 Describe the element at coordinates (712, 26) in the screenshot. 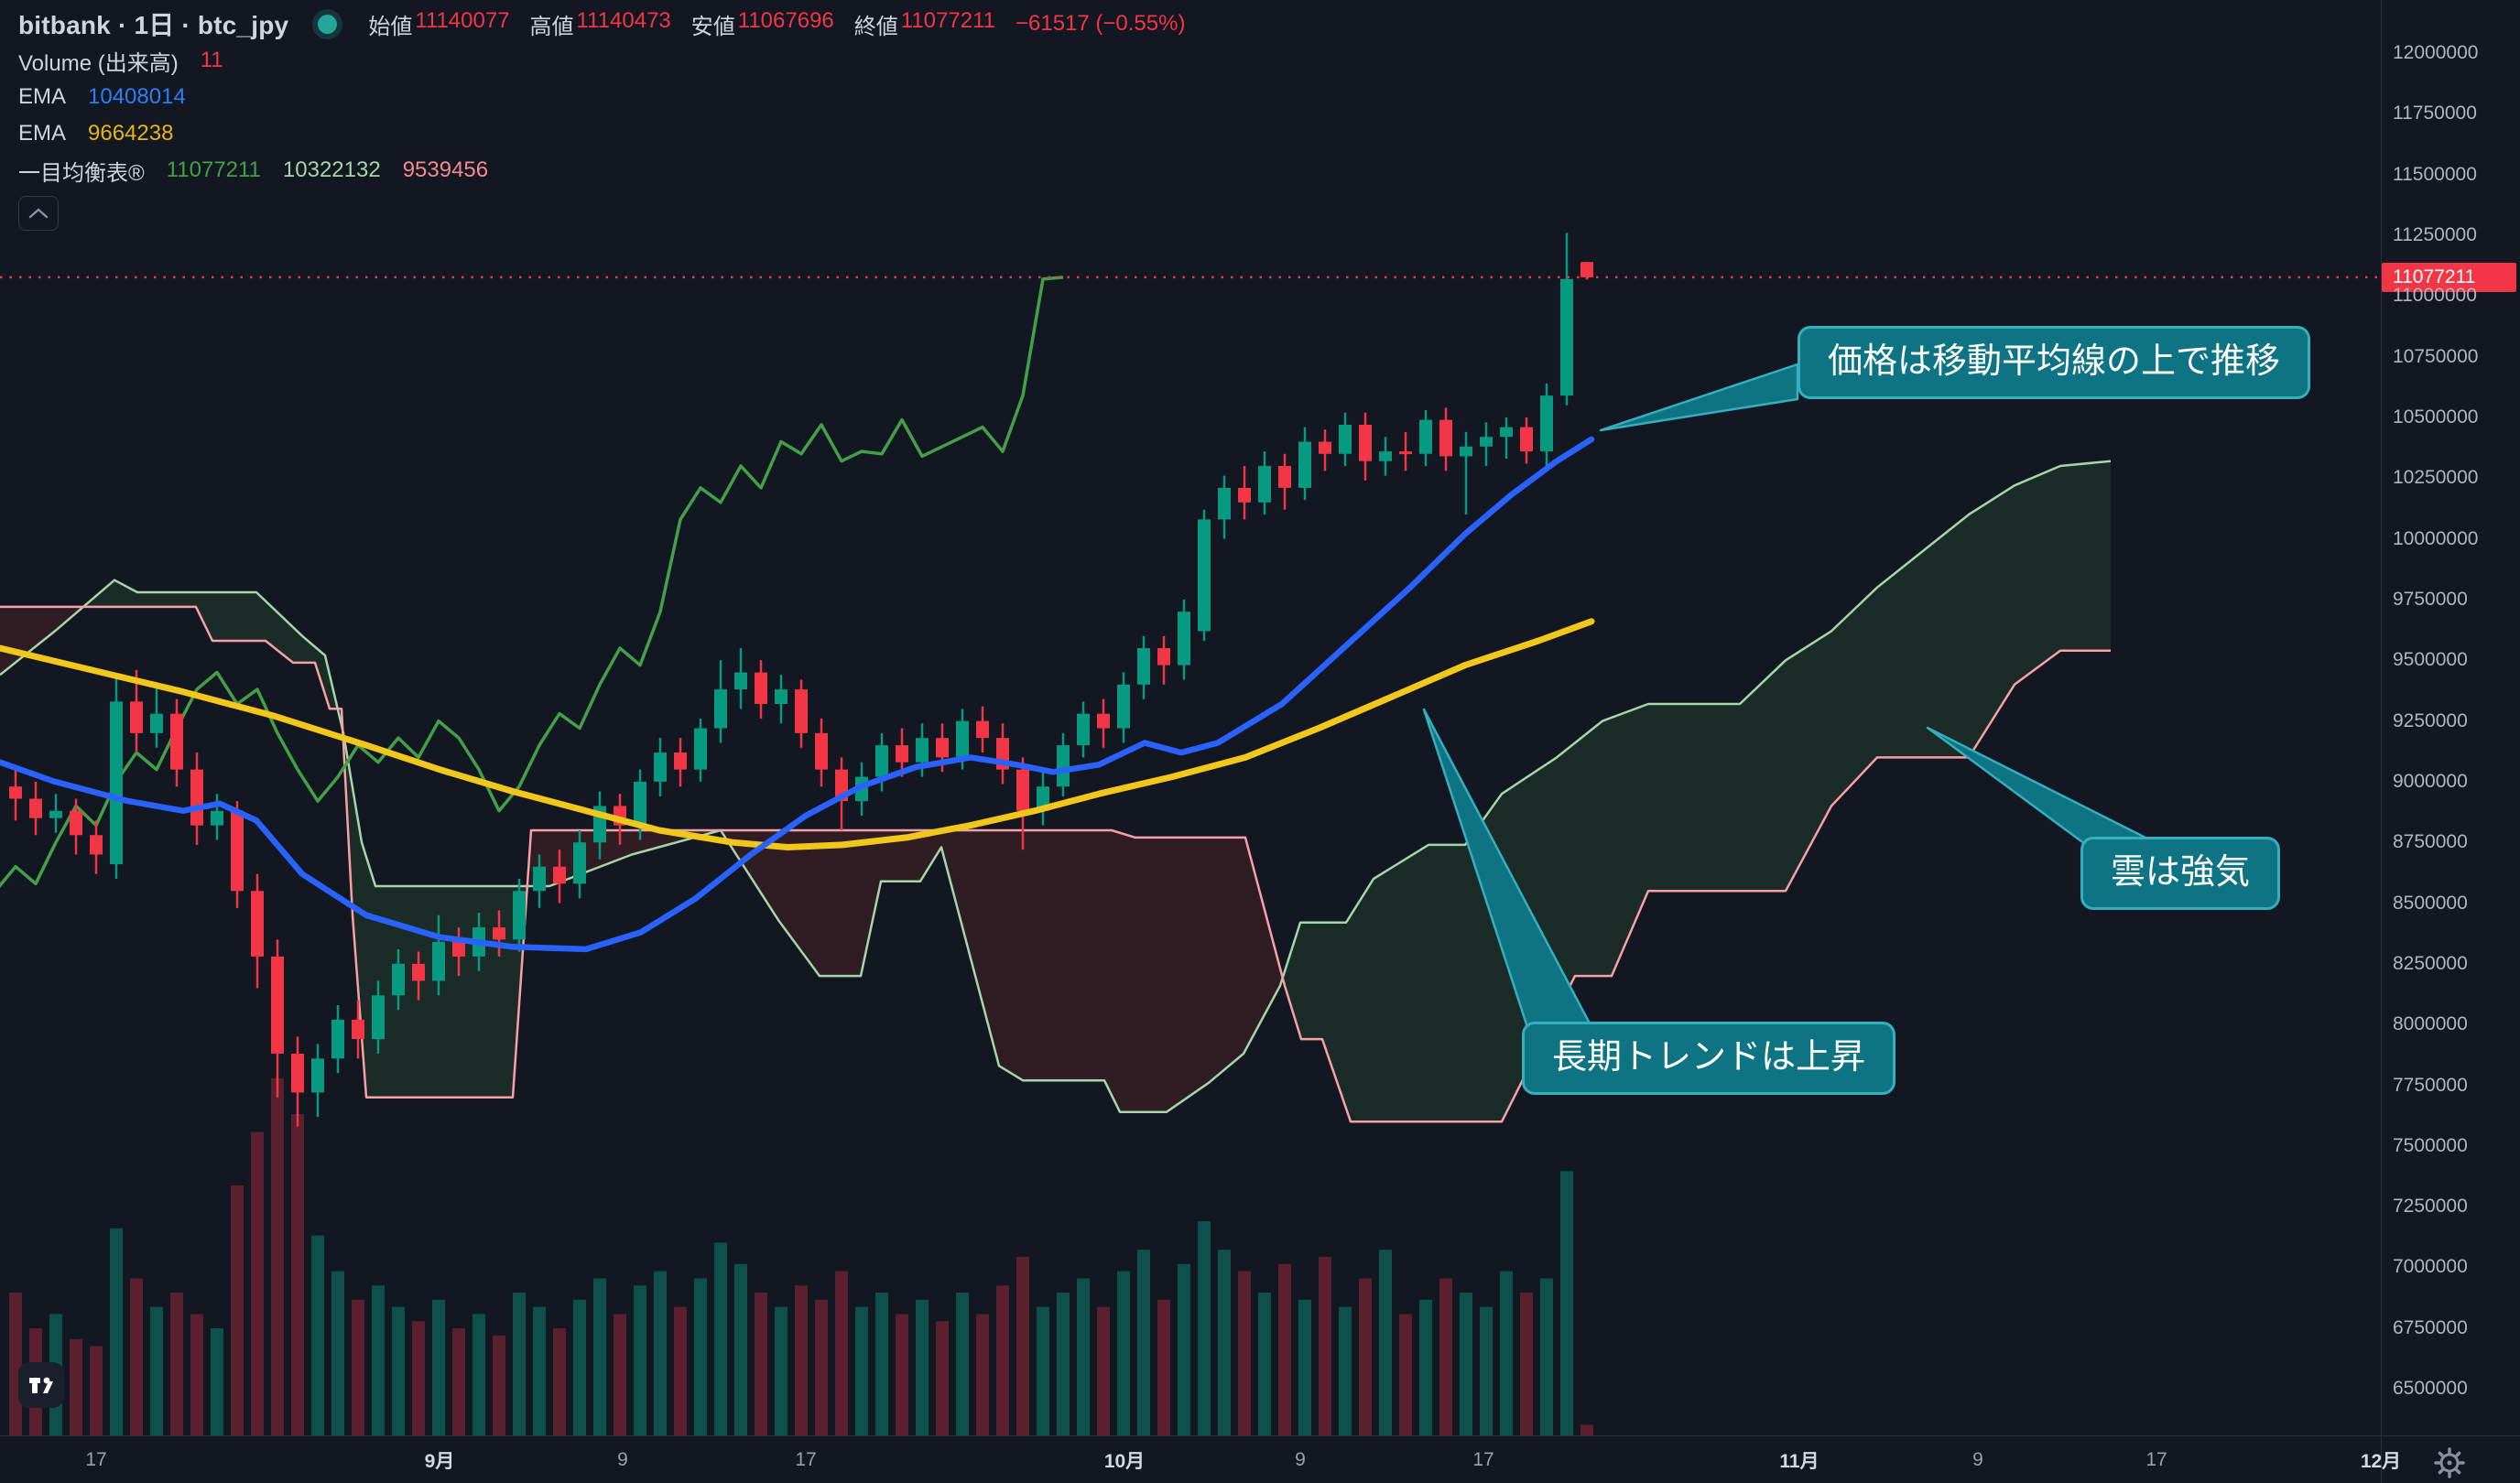

I see `low-label: 安値` at that location.